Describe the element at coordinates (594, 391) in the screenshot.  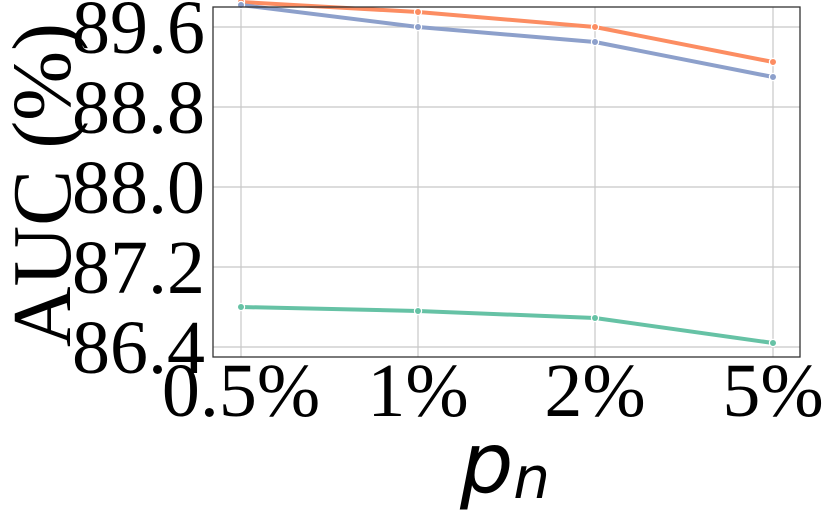
I see `x-tick-label: 2%` at that location.